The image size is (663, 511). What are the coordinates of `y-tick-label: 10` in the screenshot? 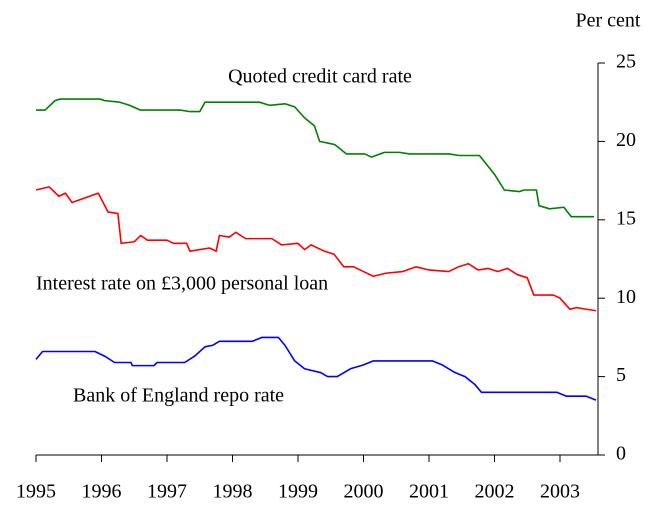 It's located at (626, 297).